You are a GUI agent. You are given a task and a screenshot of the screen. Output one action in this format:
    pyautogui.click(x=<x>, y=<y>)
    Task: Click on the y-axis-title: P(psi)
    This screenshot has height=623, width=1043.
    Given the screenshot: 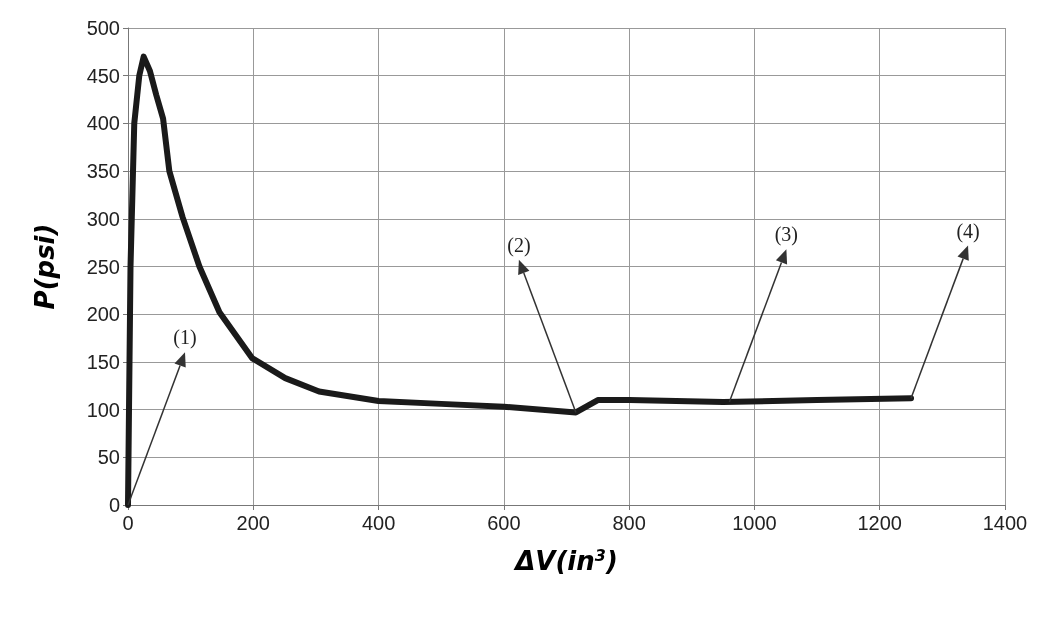 What is the action you would take?
    pyautogui.click(x=45, y=266)
    